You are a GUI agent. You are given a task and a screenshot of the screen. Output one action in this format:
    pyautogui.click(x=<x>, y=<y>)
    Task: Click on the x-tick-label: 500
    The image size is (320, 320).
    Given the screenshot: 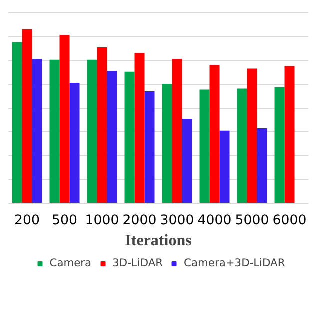 What is the action you would take?
    pyautogui.click(x=65, y=221)
    